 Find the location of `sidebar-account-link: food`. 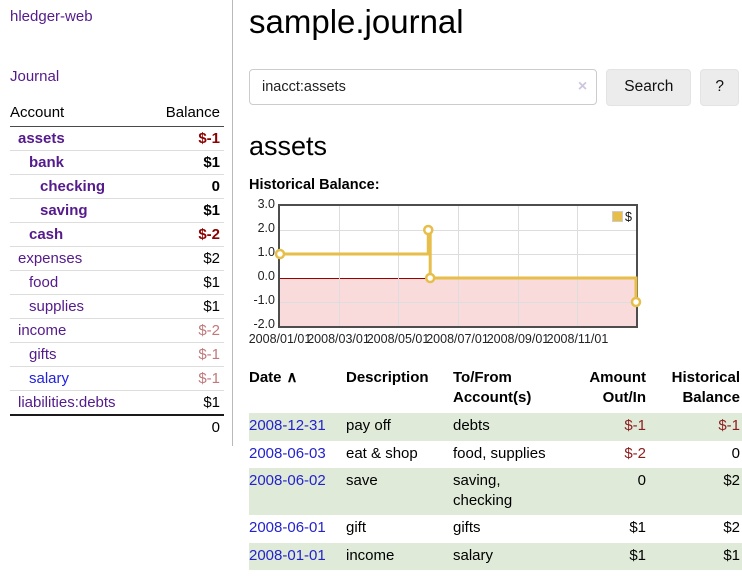

sidebar-account-link: food is located at coordinates (44, 282).